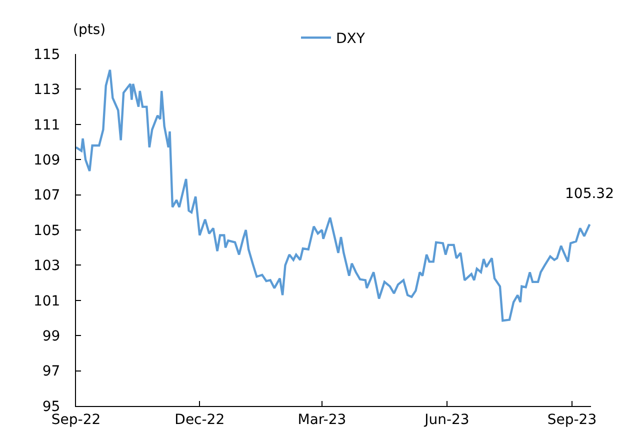 This screenshot has height=448, width=625. What do you see at coordinates (46, 90) in the screenshot?
I see `y-tick-label: 113` at bounding box center [46, 90].